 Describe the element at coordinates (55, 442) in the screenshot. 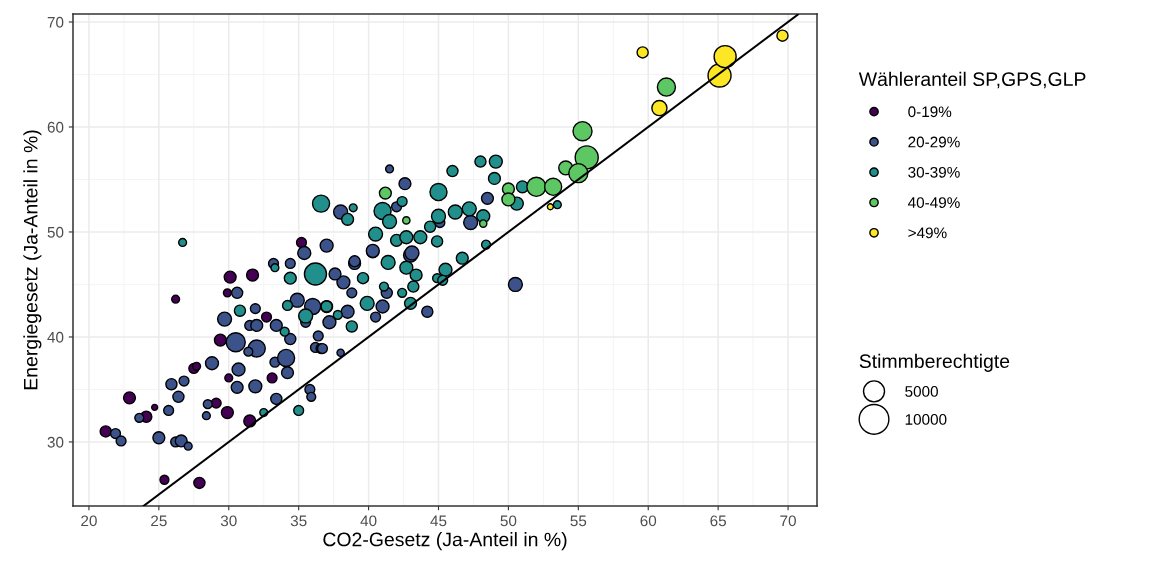

I see `y-tick-label: 30` at that location.